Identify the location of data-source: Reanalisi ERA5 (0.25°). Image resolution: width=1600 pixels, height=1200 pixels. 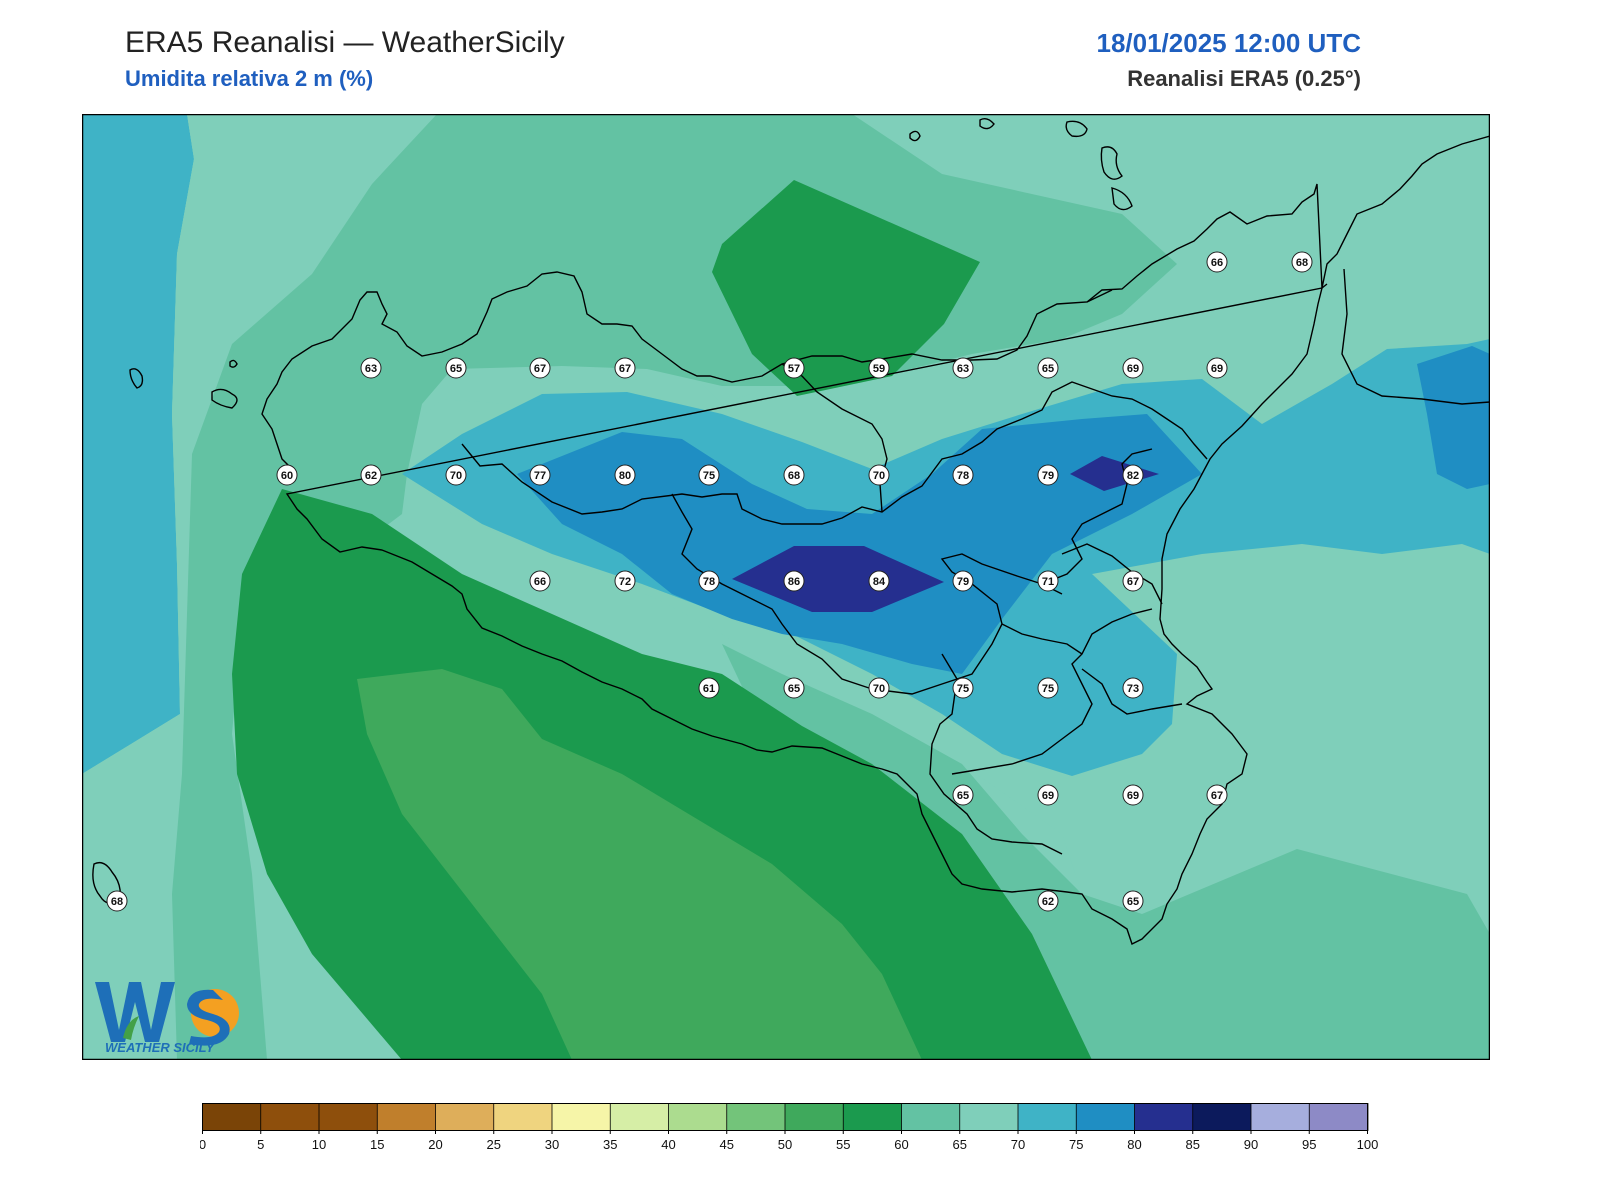
(1244, 78).